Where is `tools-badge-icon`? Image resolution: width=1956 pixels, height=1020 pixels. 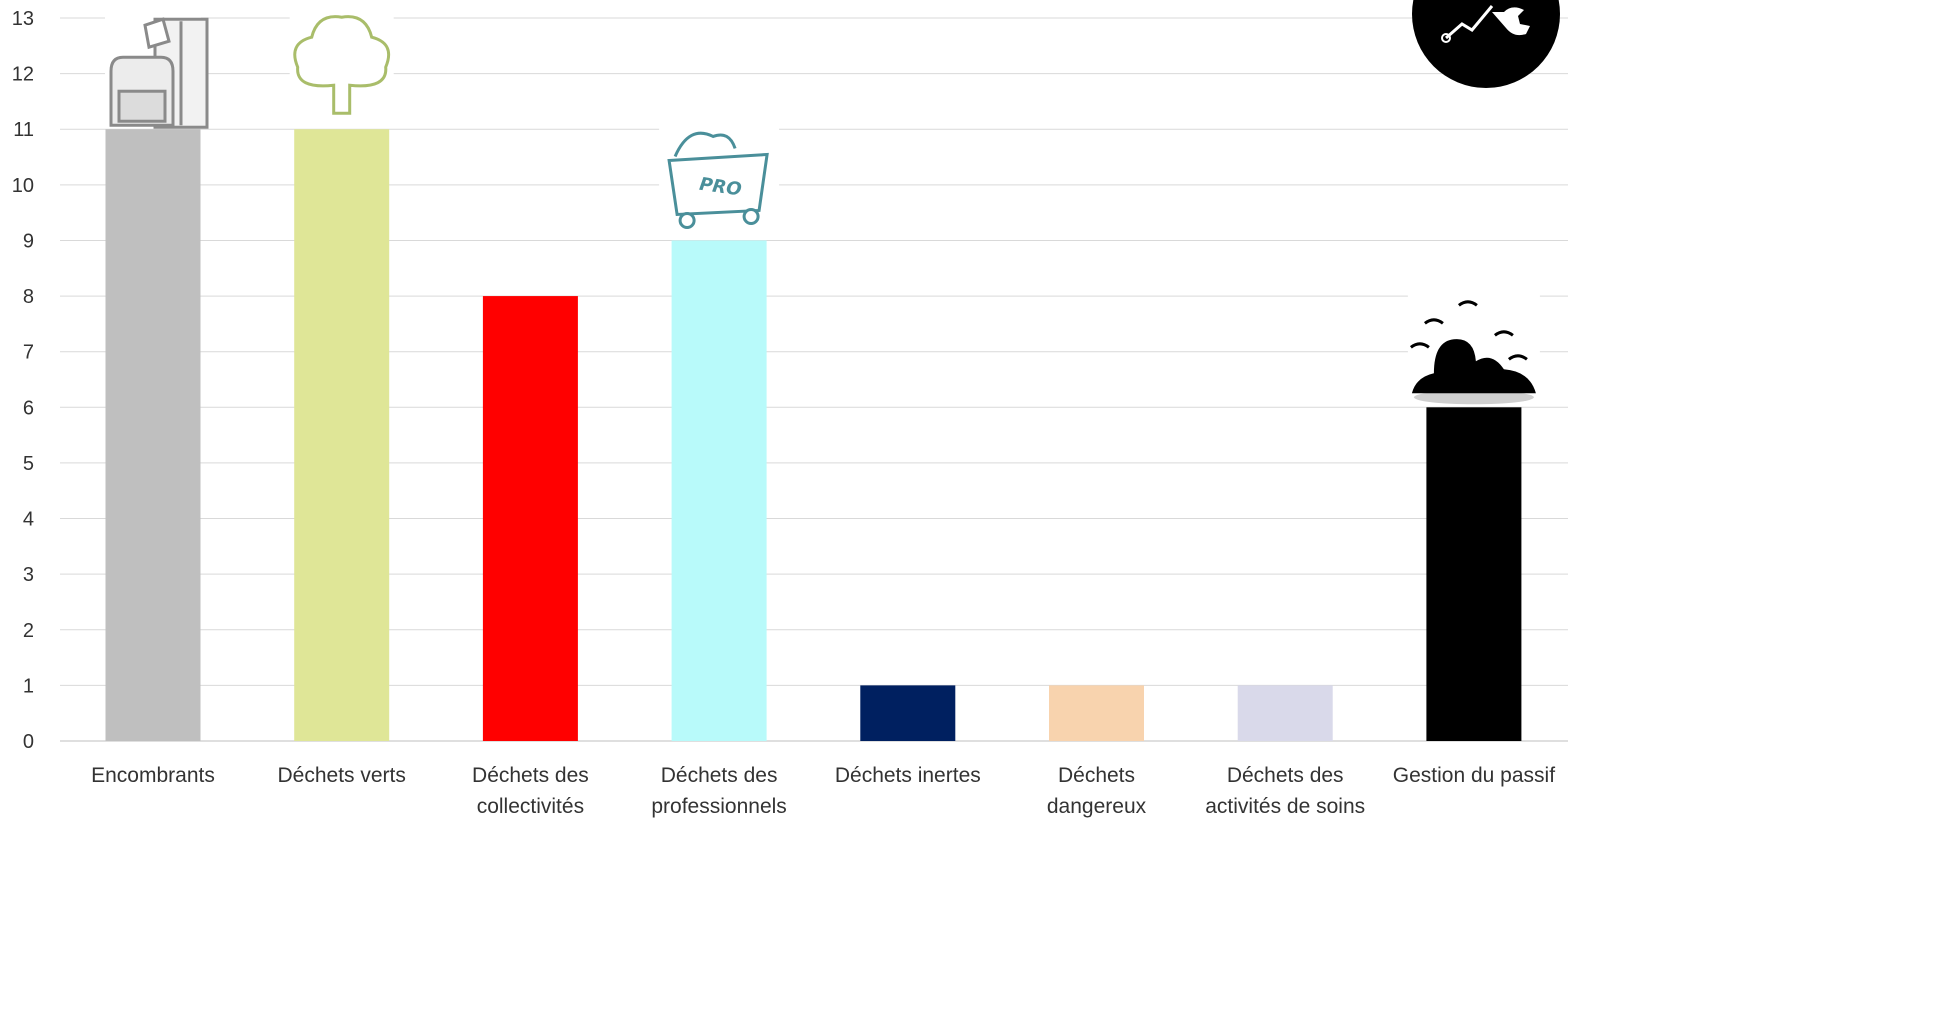 tools-badge-icon is located at coordinates (1486, 44).